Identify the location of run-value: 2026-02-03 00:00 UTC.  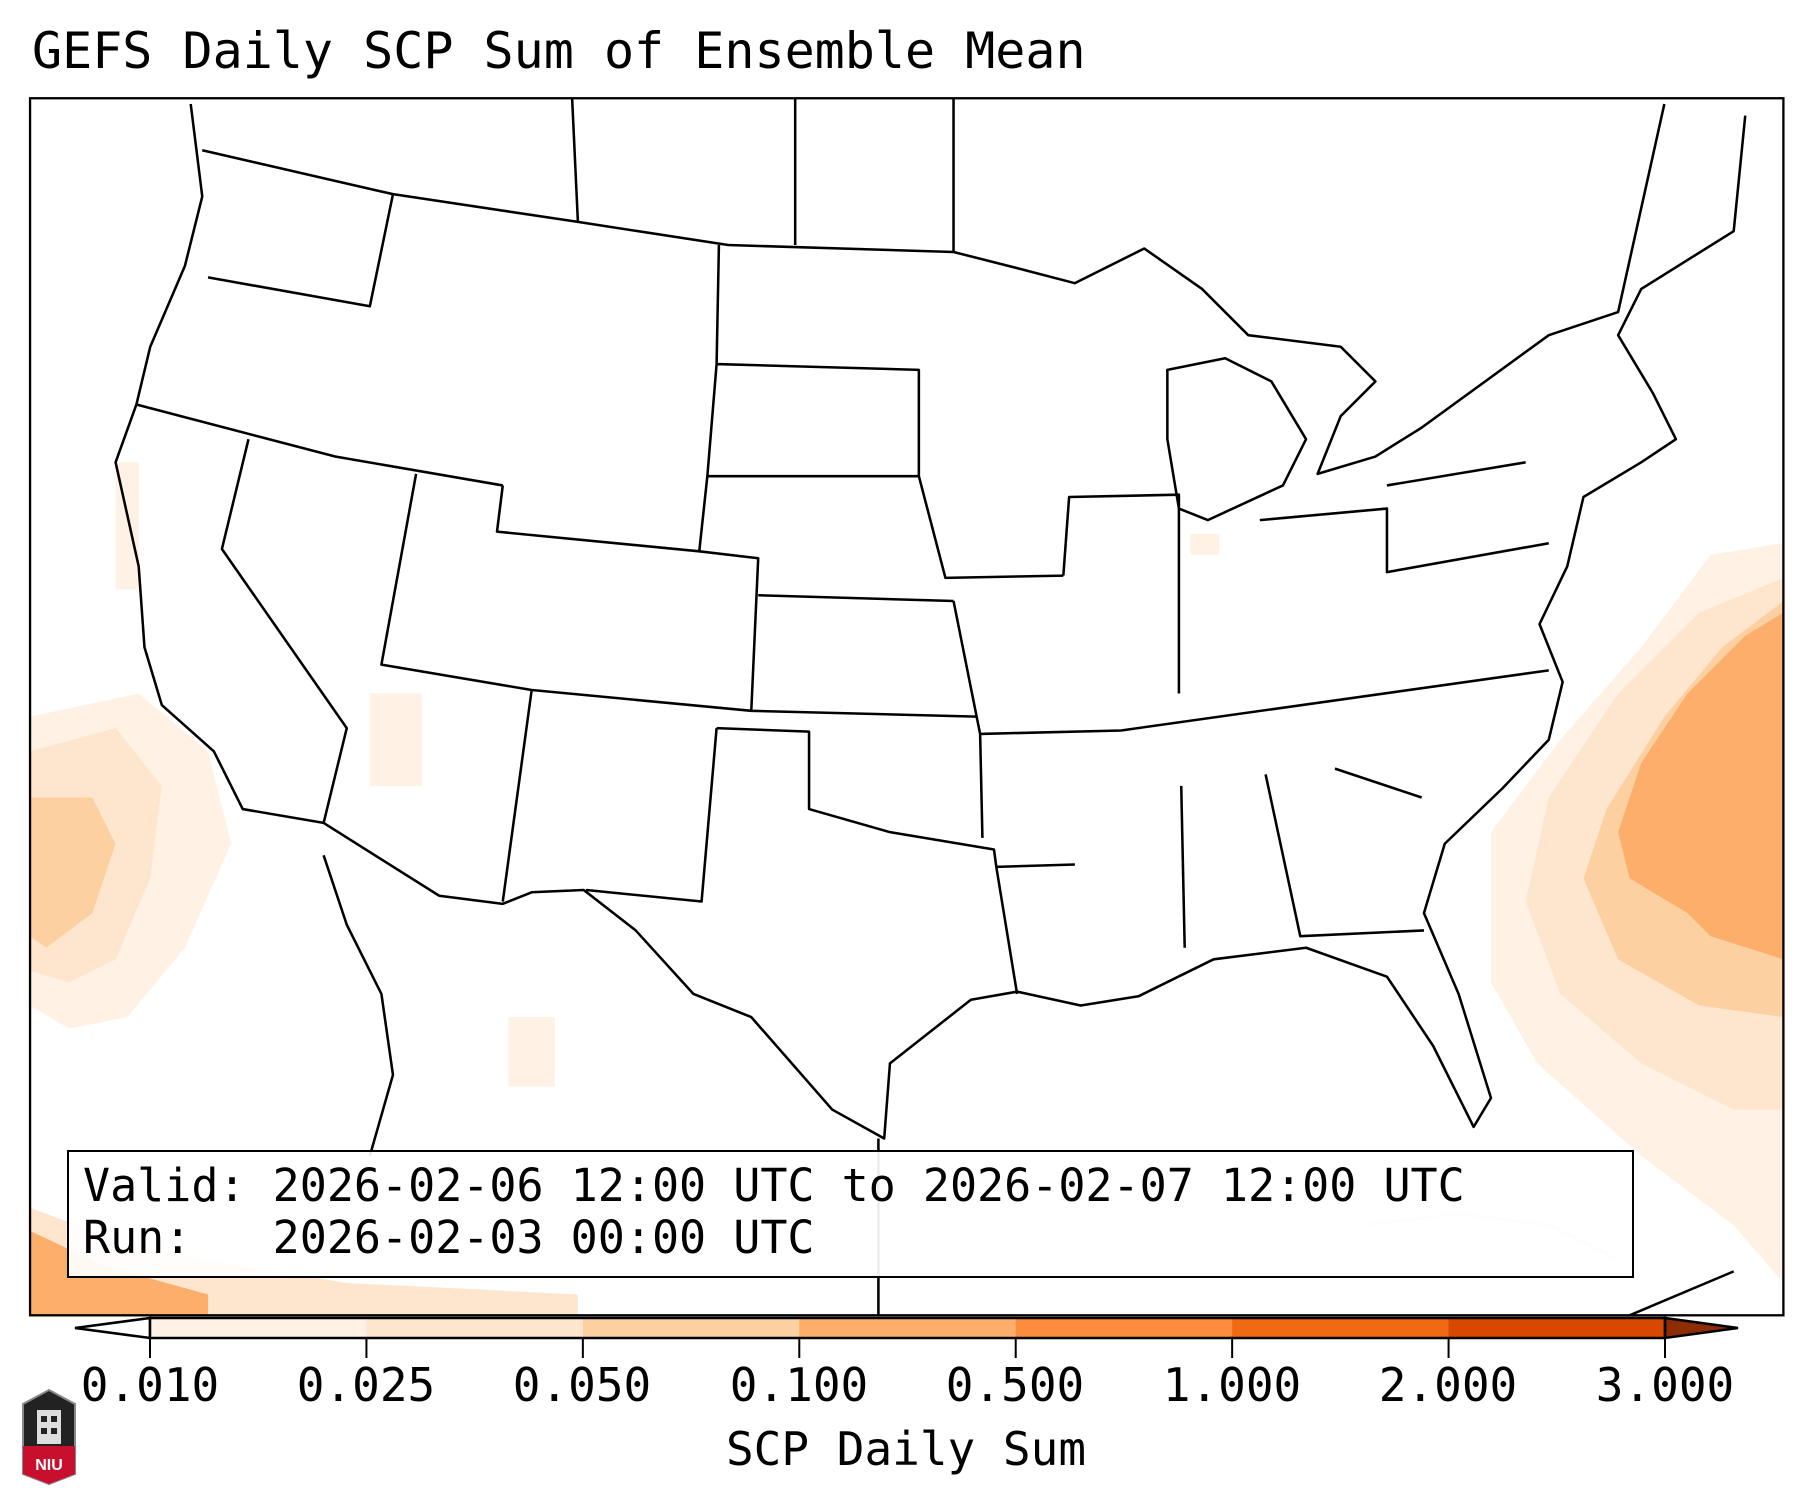
(543, 1237).